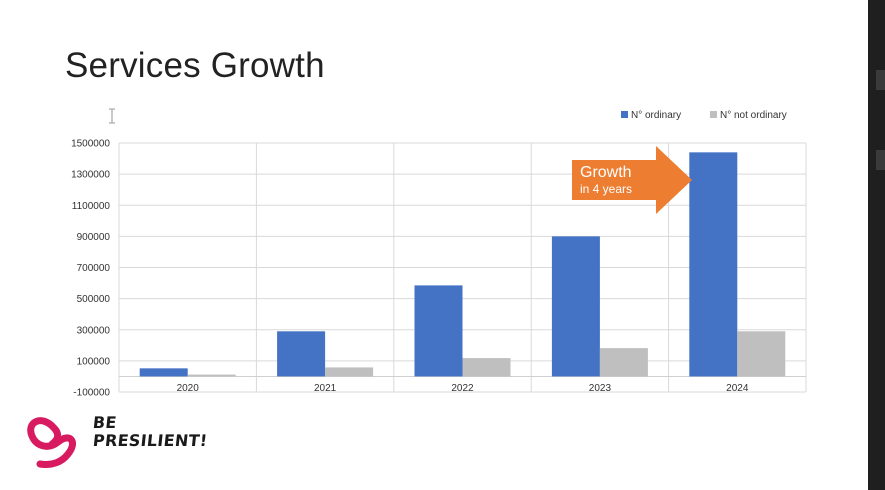 This screenshot has height=490, width=885. What do you see at coordinates (163, 372) in the screenshot?
I see `bar-ordinary-2020` at bounding box center [163, 372].